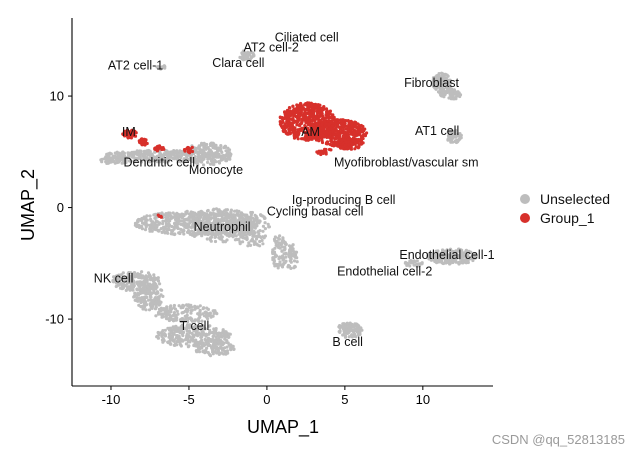 The image size is (635, 453). I want to click on x-tick-label: -5, so click(189, 399).